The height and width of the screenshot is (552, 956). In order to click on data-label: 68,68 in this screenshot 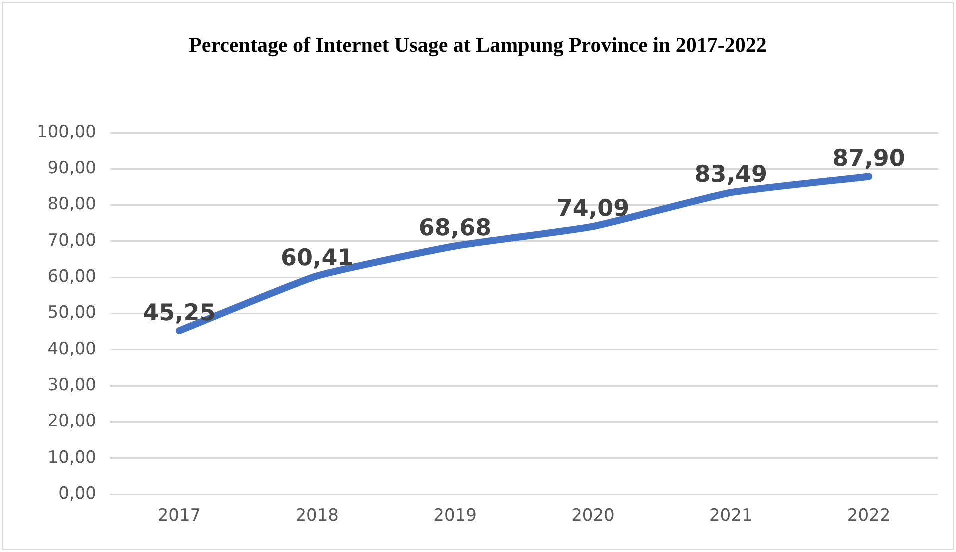, I will do `click(455, 229)`.